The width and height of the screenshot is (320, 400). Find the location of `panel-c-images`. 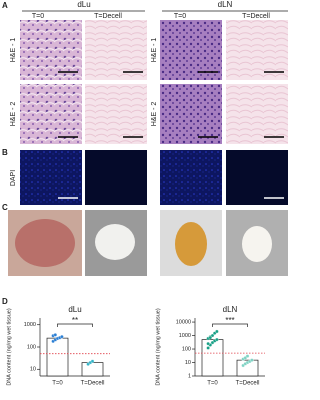

panel-c-images is located at coordinates (148, 243).